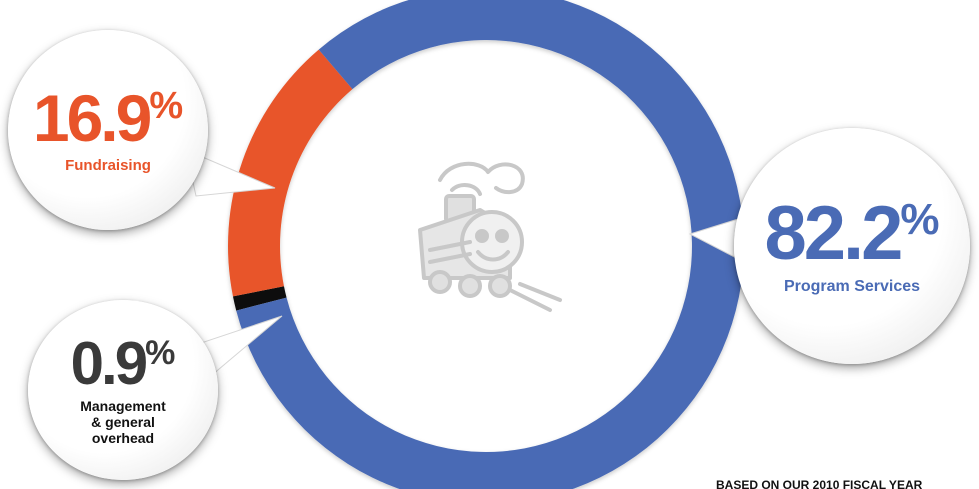 This screenshot has width=979, height=489. What do you see at coordinates (166, 106) in the screenshot?
I see `fundraising-percent-sign: %` at bounding box center [166, 106].